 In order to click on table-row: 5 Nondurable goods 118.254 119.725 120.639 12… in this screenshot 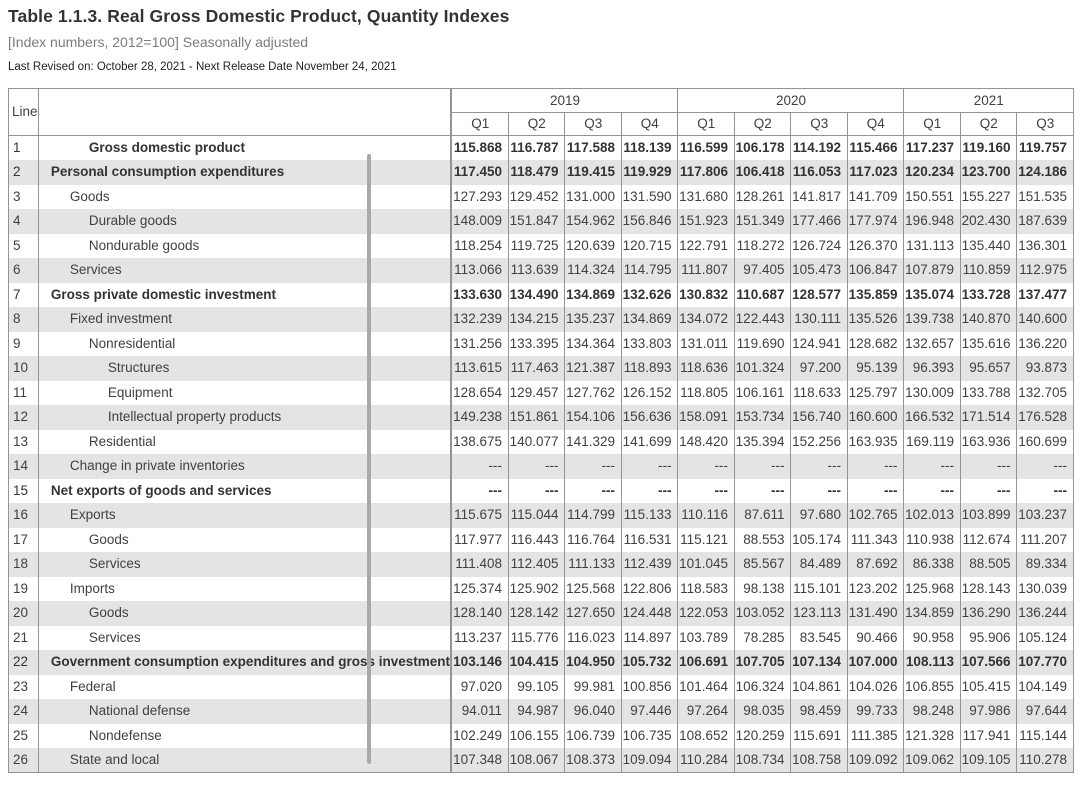, I will do `click(541, 245)`.